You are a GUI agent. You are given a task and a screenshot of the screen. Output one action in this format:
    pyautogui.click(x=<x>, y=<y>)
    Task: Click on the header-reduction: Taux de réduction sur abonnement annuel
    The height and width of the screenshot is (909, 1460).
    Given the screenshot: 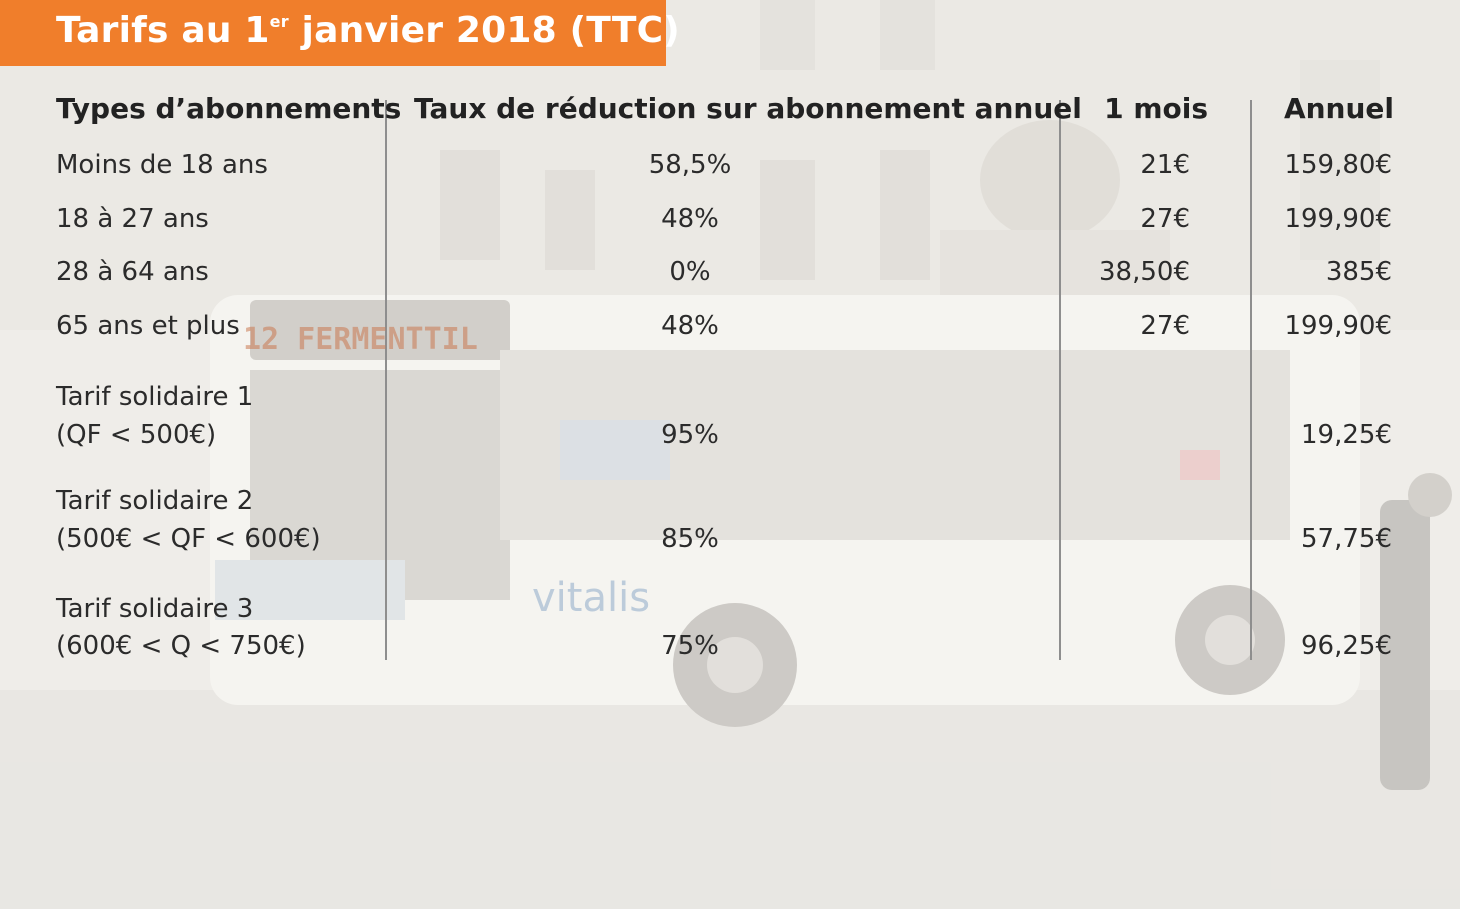 What is the action you would take?
    pyautogui.click(x=748, y=108)
    